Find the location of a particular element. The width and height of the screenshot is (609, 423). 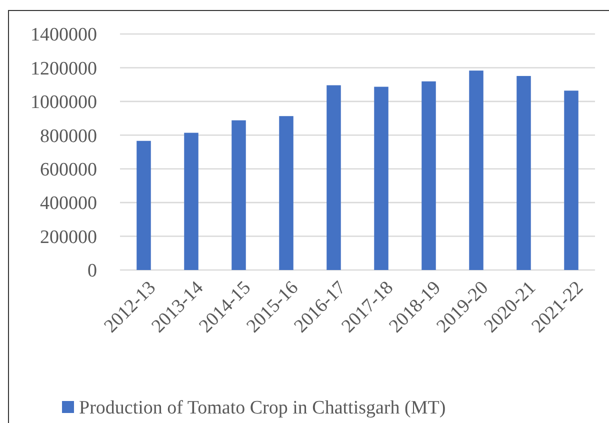

y-tick-label: 1200000 is located at coordinates (63, 69).